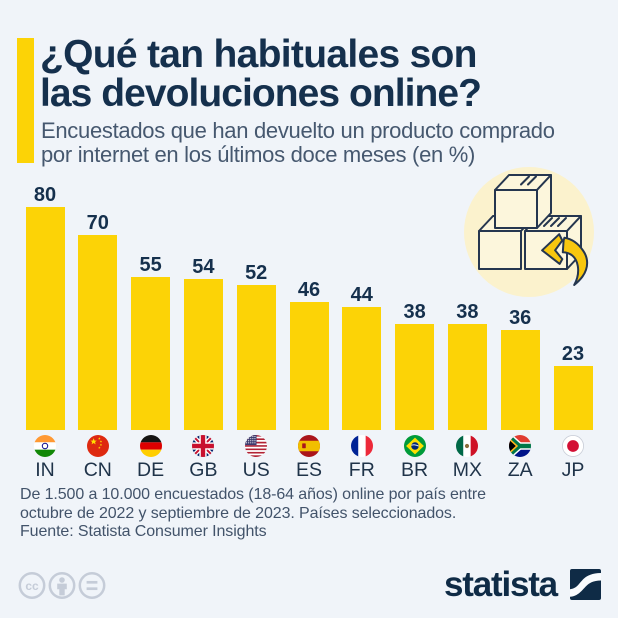  Describe the element at coordinates (501, 585) in the screenshot. I see `svg-text: statista` at that location.